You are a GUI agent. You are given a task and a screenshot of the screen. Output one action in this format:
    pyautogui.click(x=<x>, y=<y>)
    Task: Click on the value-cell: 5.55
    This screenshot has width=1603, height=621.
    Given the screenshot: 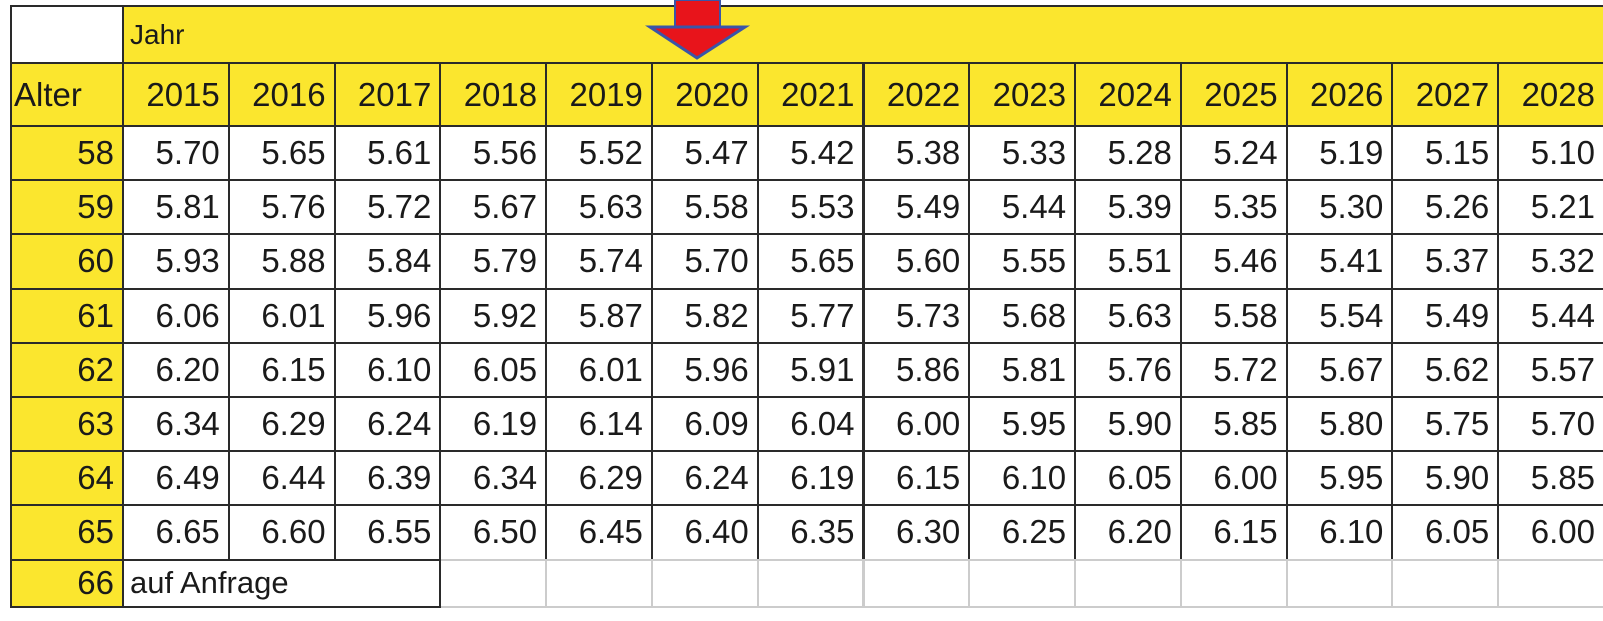 What is the action you would take?
    pyautogui.click(x=1022, y=261)
    